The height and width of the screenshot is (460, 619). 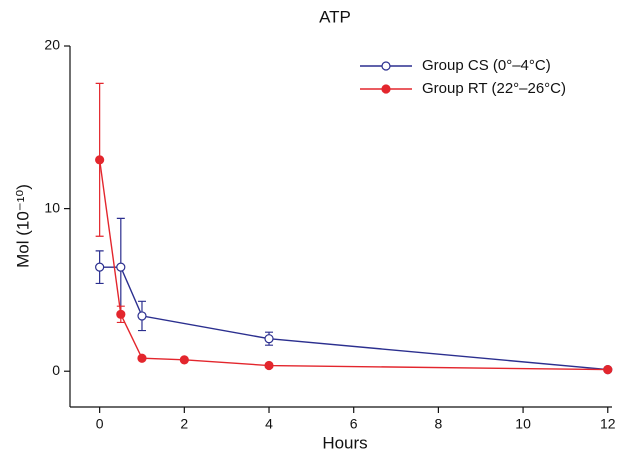 I want to click on legend-label: Group RT (22°–26°C), so click(x=494, y=88).